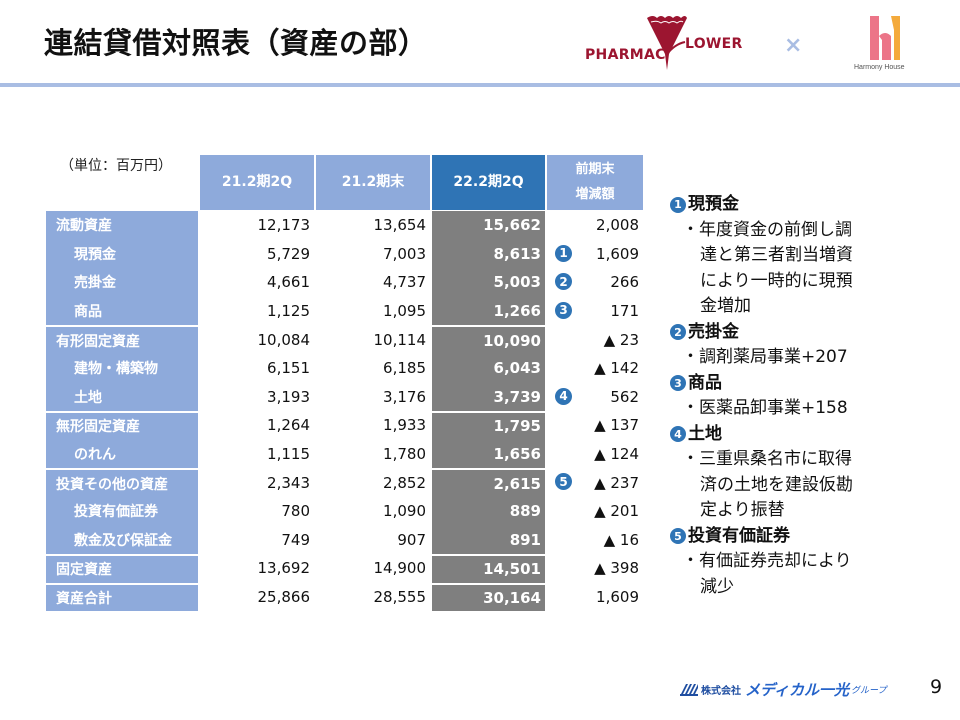 The image size is (960, 720). Describe the element at coordinates (793, 45) in the screenshot. I see `collaboration-cross-icon: ×` at that location.